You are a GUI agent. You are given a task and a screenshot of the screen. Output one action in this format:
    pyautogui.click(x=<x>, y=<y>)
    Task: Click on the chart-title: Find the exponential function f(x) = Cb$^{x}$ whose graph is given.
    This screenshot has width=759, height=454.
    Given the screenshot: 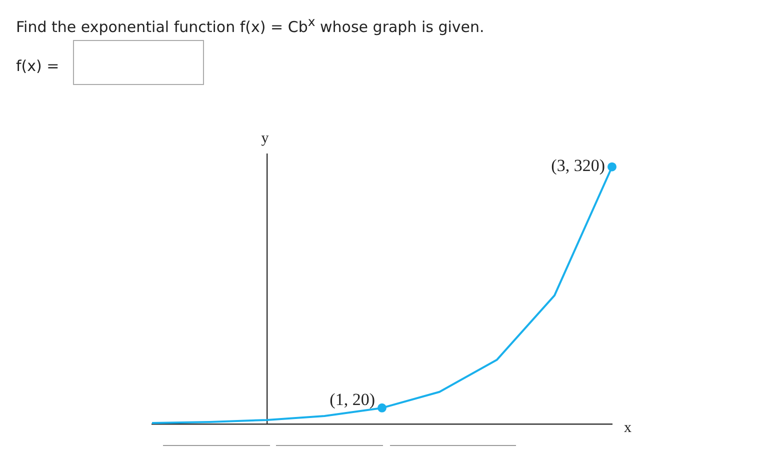 What is the action you would take?
    pyautogui.click(x=250, y=25)
    